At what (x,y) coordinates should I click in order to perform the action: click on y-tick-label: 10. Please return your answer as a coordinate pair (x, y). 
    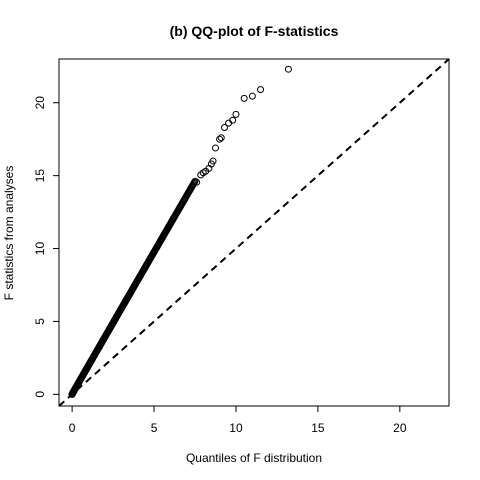
    Looking at the image, I should click on (40, 249).